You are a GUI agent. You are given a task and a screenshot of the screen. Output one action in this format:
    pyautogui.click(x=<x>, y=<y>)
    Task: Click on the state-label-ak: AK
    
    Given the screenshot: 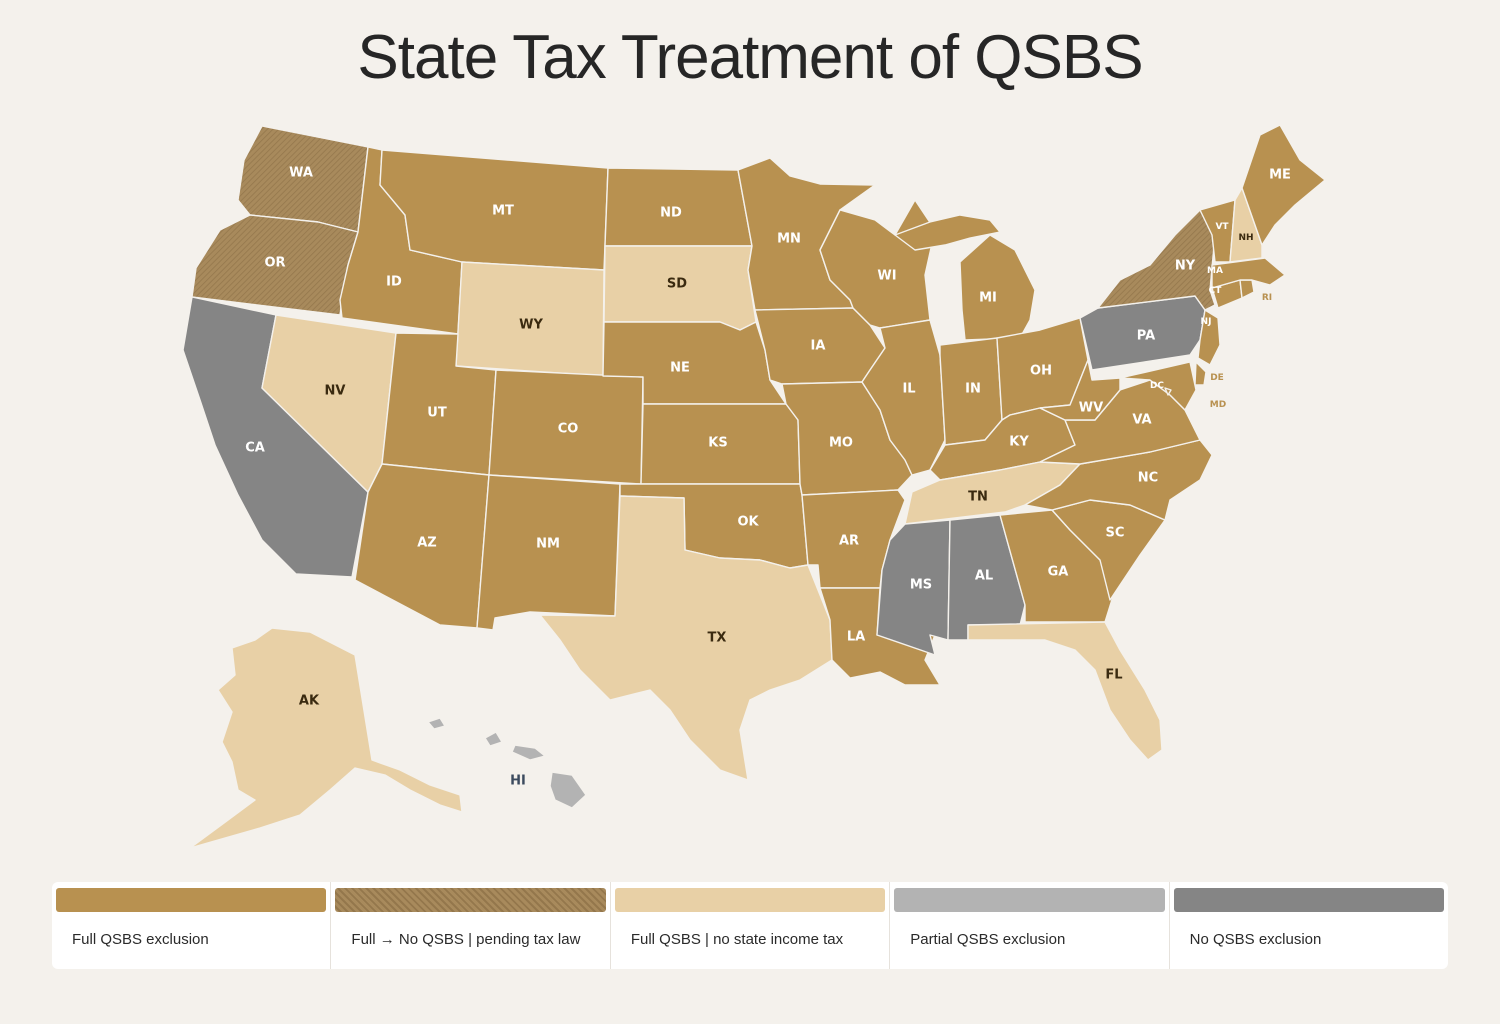 What is the action you would take?
    pyautogui.click(x=309, y=701)
    